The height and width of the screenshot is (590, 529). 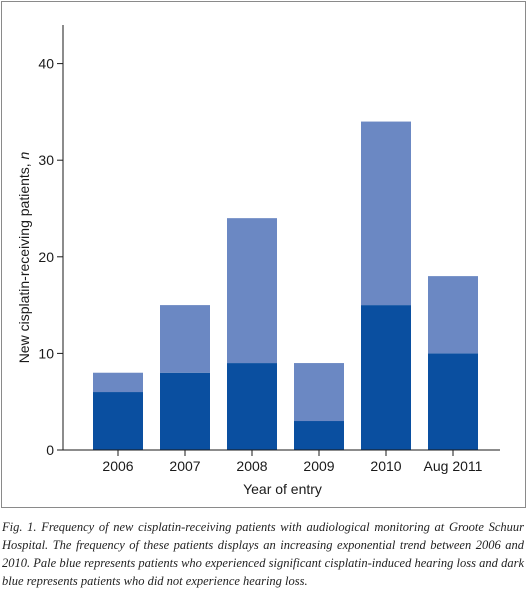 What do you see at coordinates (117, 466) in the screenshot?
I see `x-tick-label: 2006` at bounding box center [117, 466].